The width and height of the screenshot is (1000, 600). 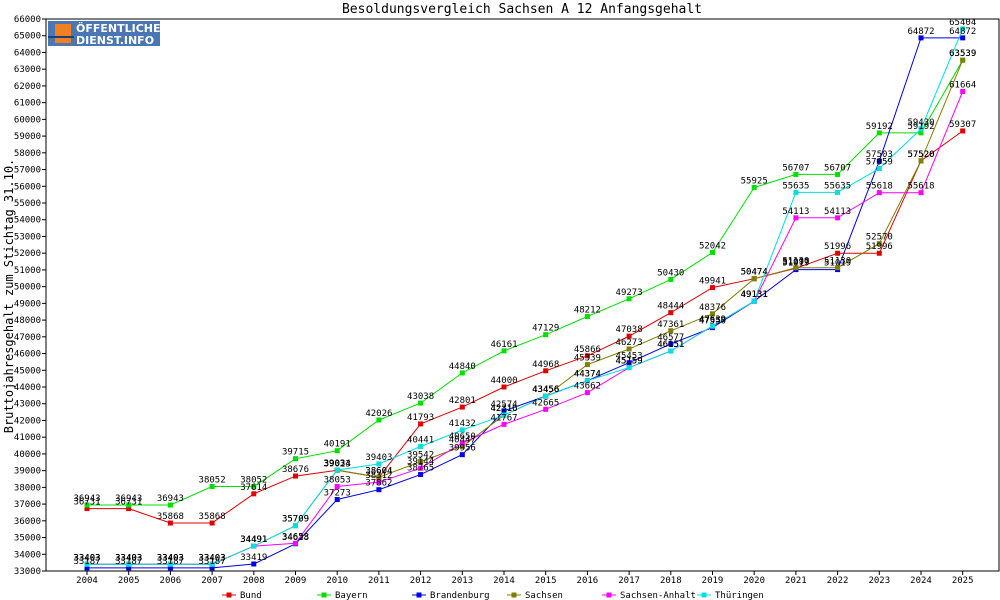 I want to click on logo-rule-icon, so click(x=61, y=37).